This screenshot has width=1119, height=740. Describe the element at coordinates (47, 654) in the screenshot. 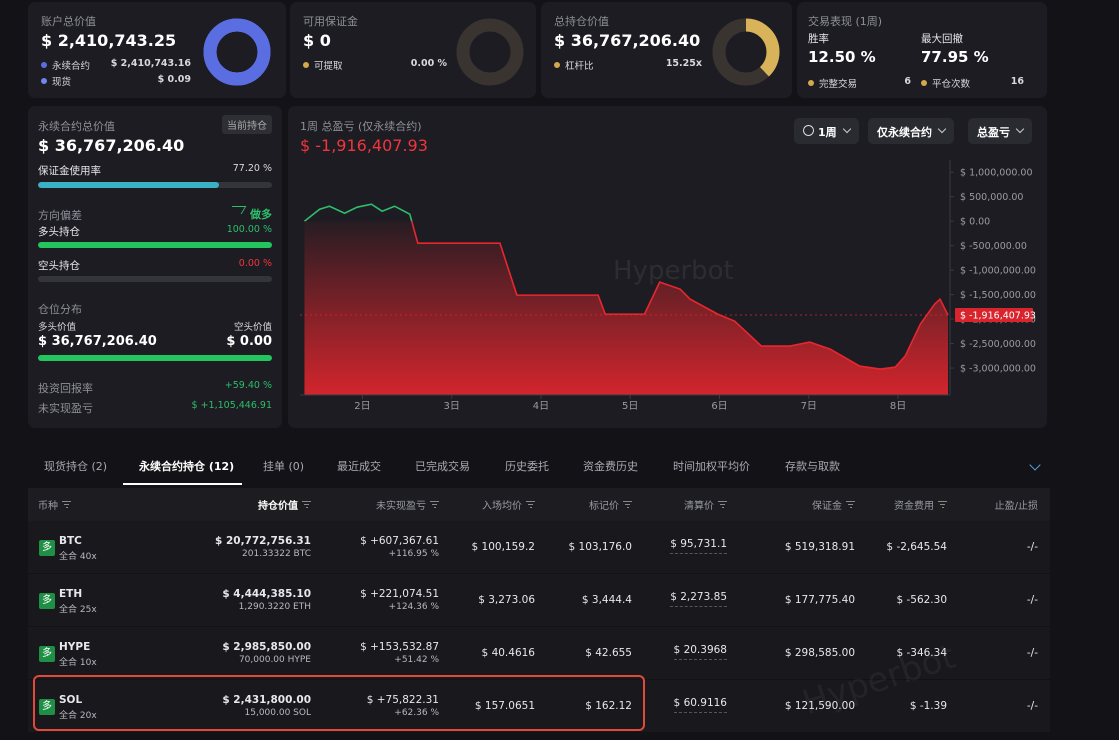

I see `side-badge: 多` at that location.